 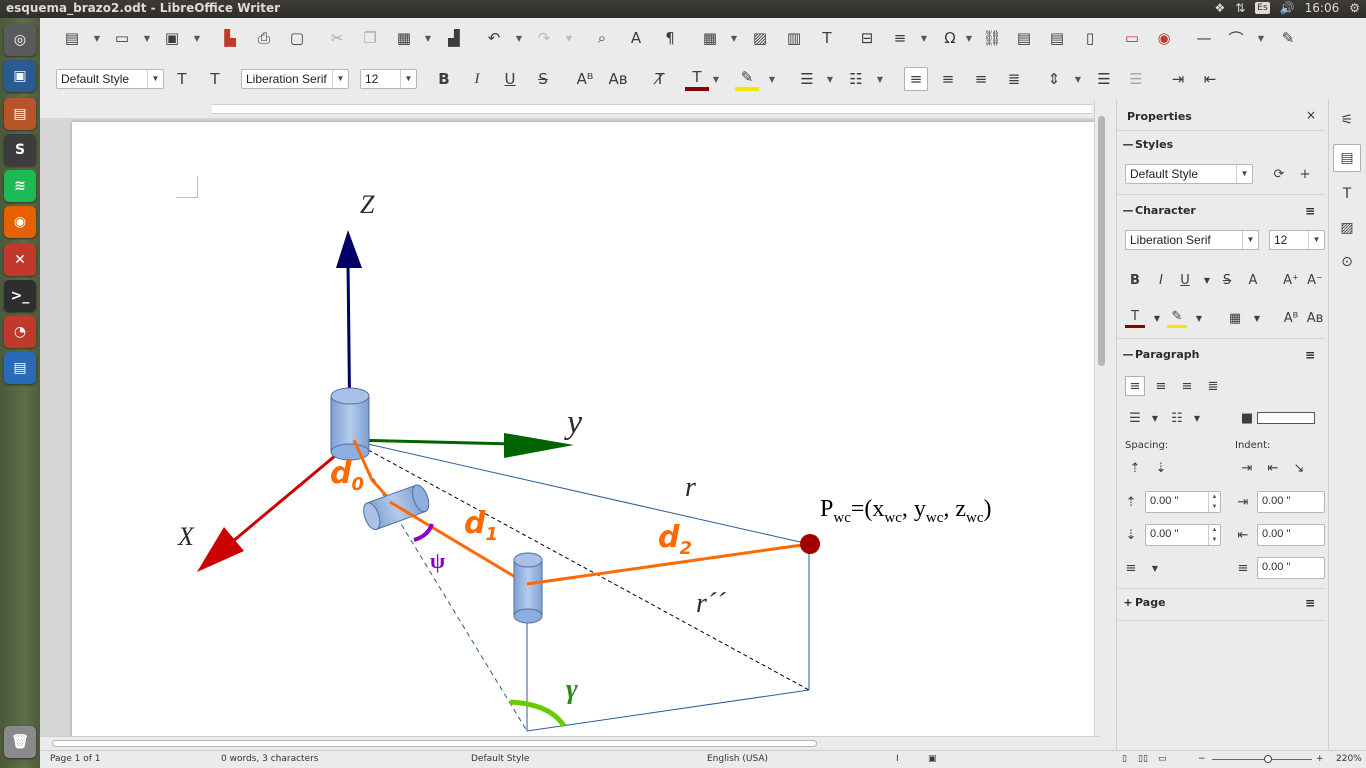 What do you see at coordinates (1177, 318) in the screenshot?
I see `highlight-color-icon: ✎` at bounding box center [1177, 318].